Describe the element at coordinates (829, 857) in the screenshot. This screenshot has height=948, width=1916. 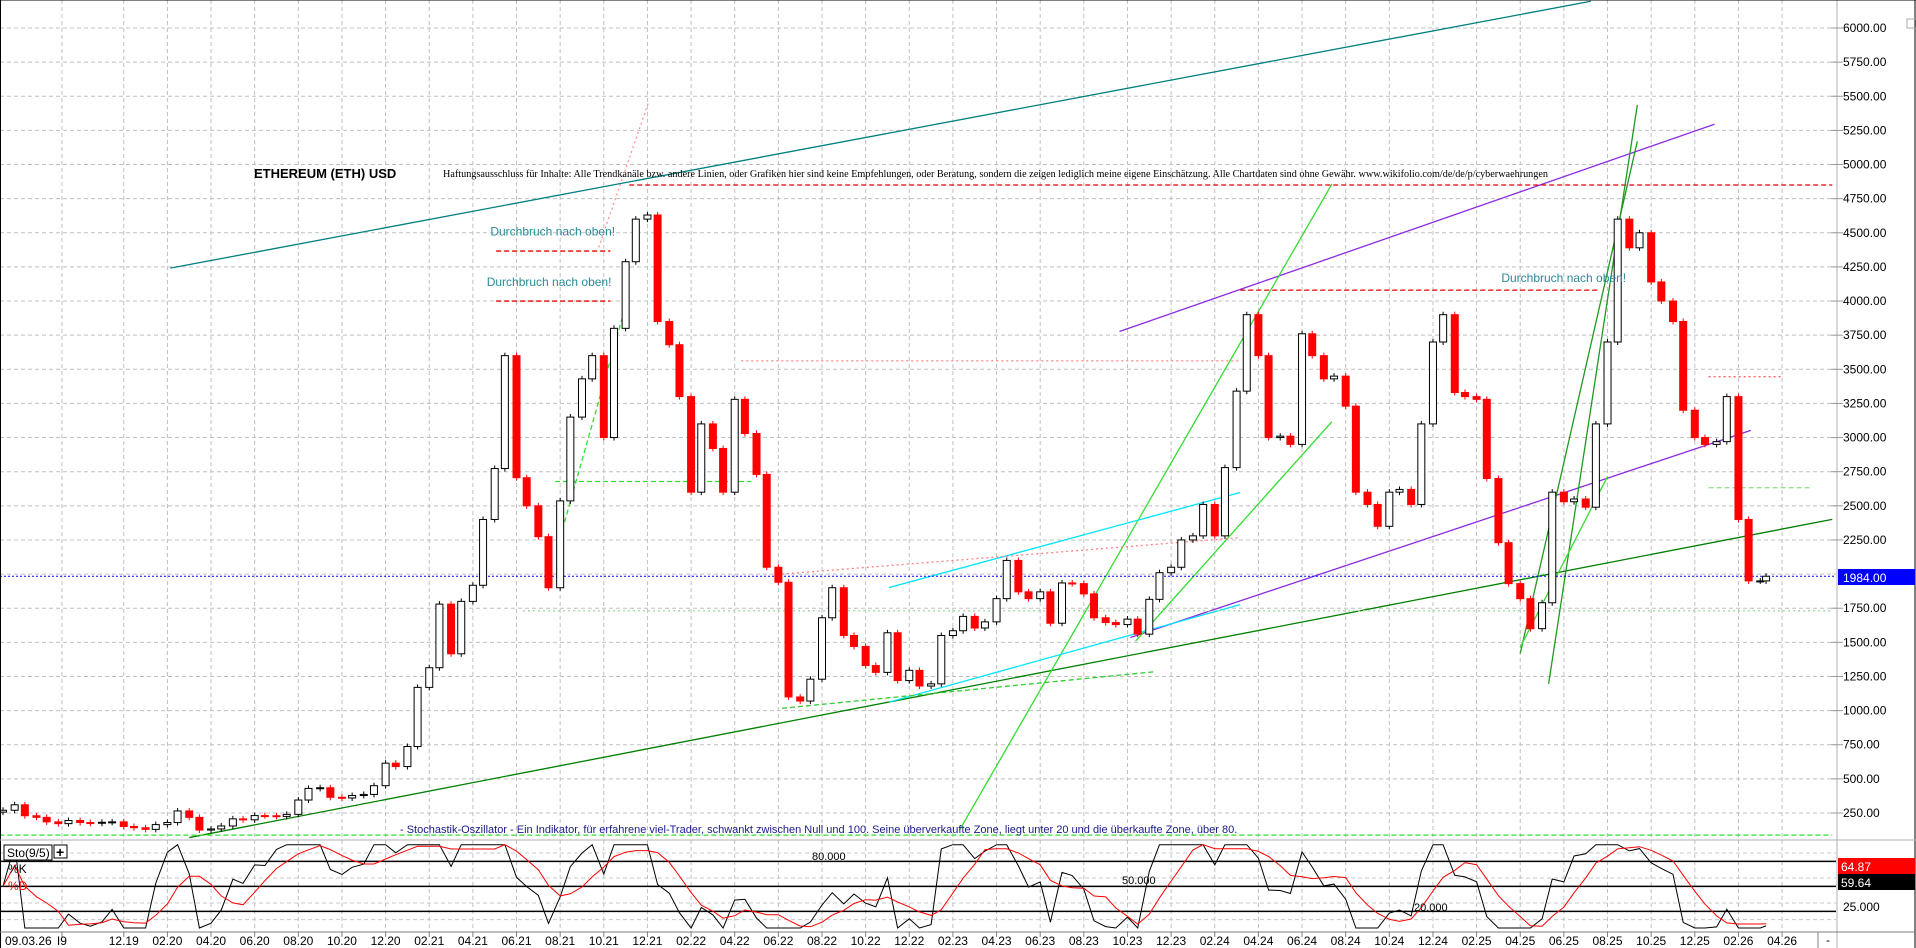
I see `level-label-80: 80.000` at that location.